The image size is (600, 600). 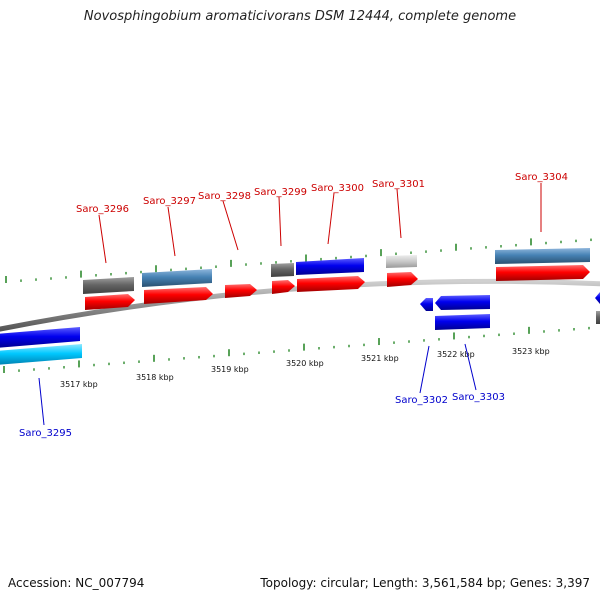 What do you see at coordinates (224, 196) in the screenshot?
I see `gene-label-saro-3298: Saro_3298` at bounding box center [224, 196].